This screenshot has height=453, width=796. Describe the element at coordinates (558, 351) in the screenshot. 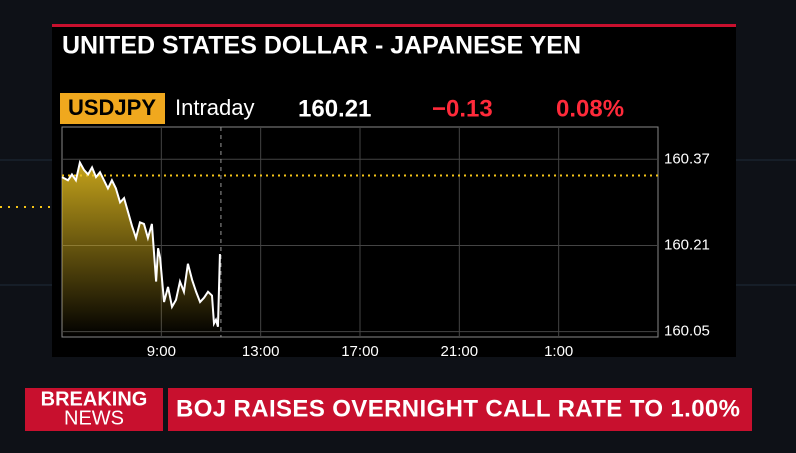

I see `x-tick-label: 1:00` at that location.